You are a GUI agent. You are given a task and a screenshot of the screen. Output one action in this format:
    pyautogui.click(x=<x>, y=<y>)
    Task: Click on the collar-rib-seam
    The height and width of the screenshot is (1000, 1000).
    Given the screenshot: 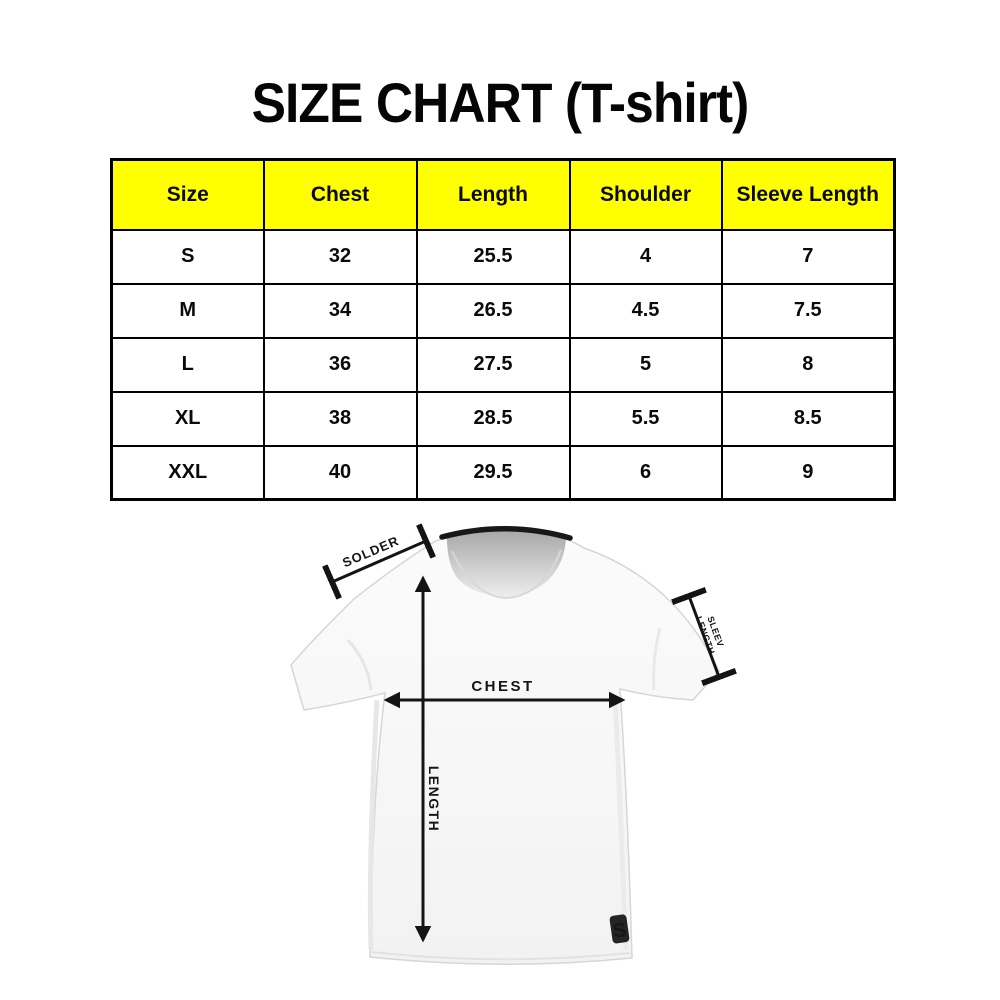 What is the action you would take?
    pyautogui.click(x=506, y=574)
    